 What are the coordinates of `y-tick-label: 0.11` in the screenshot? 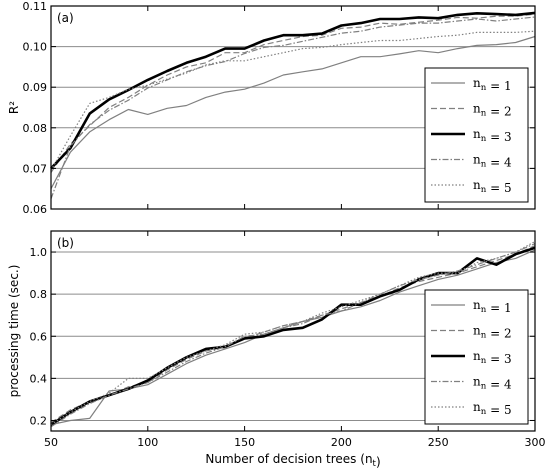 It's located at (35, 6).